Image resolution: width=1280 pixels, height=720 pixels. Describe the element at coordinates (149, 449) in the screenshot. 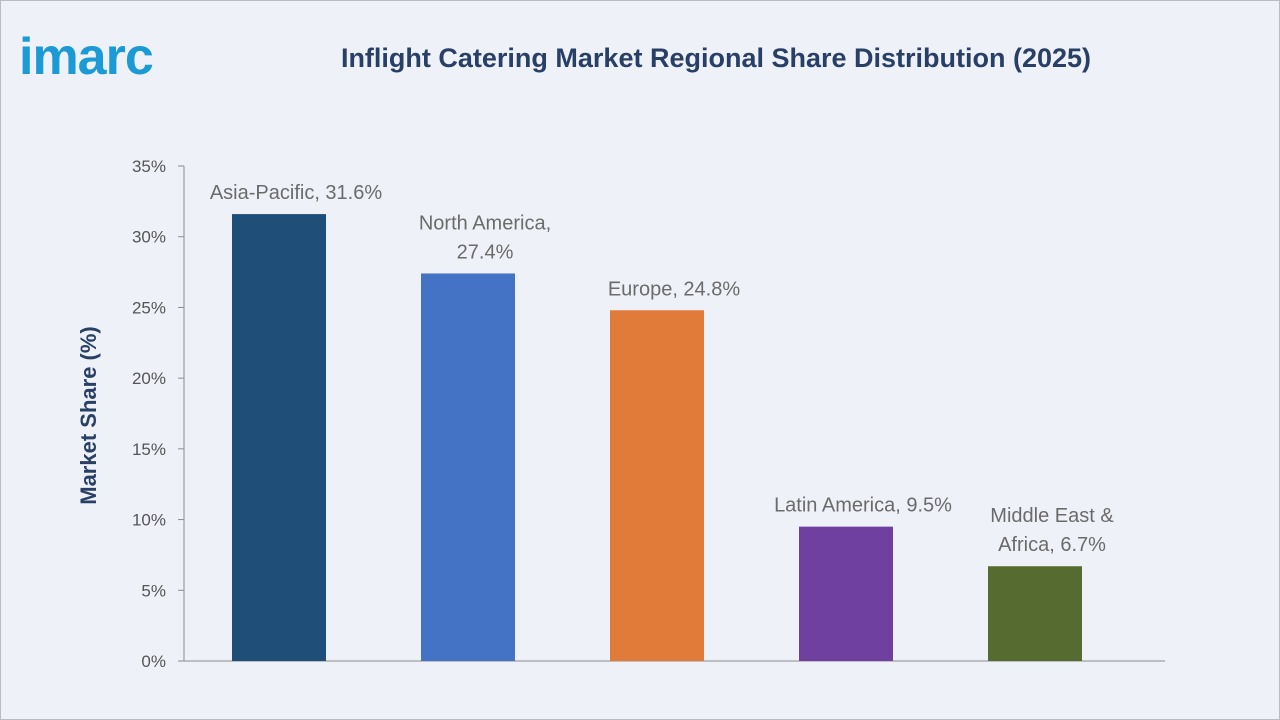

I see `y-tick-label: 15%` at that location.